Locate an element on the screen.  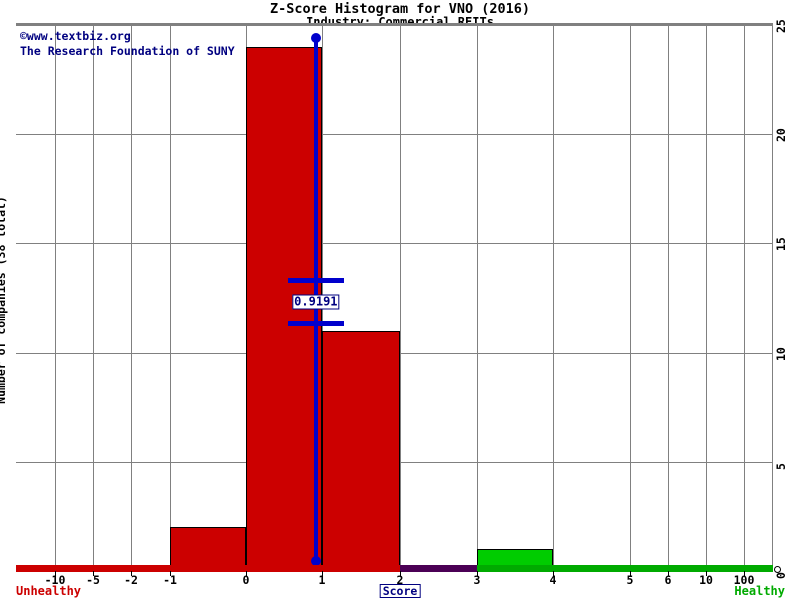
score-marker-top-dot is located at coordinates (315, 38).